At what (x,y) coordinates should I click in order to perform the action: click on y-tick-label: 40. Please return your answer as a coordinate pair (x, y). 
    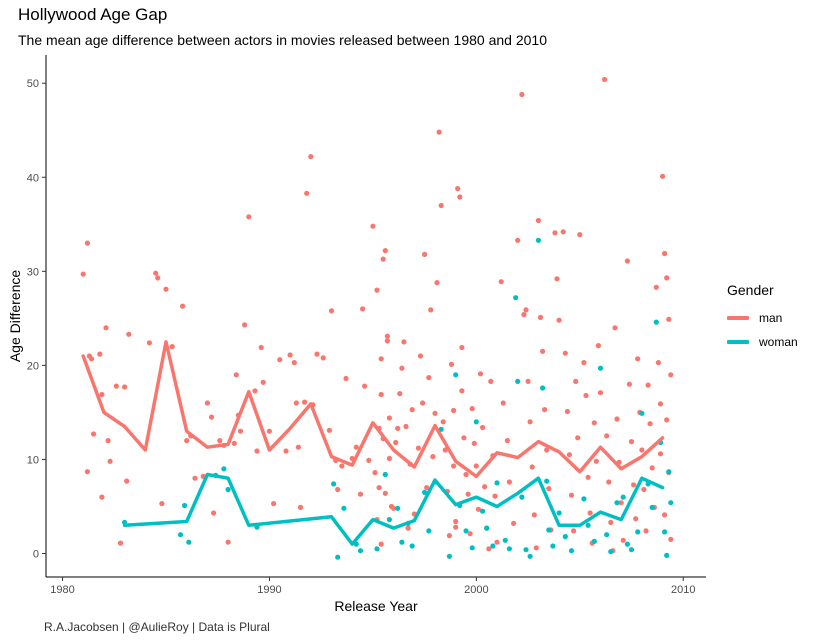
    Looking at the image, I should click on (33, 178).